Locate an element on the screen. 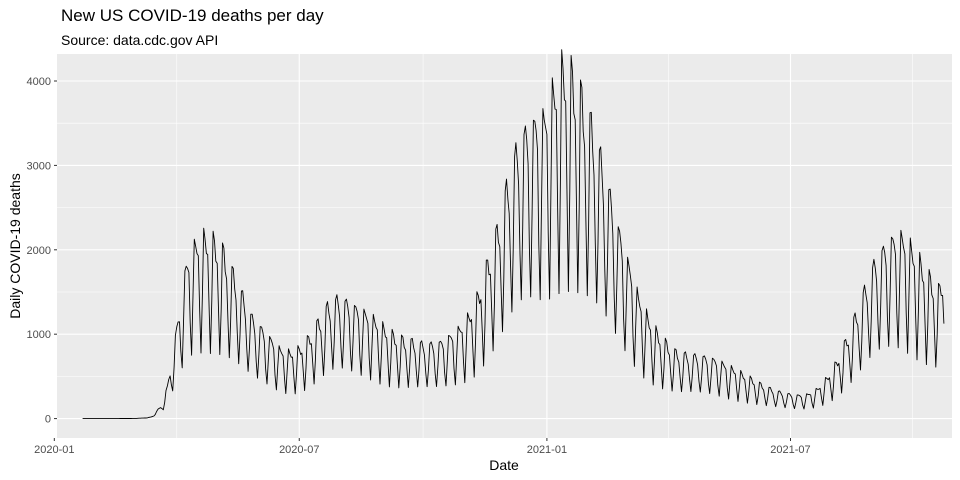 The image size is (960, 480). x-tick-label: 2021-01 is located at coordinates (547, 450).